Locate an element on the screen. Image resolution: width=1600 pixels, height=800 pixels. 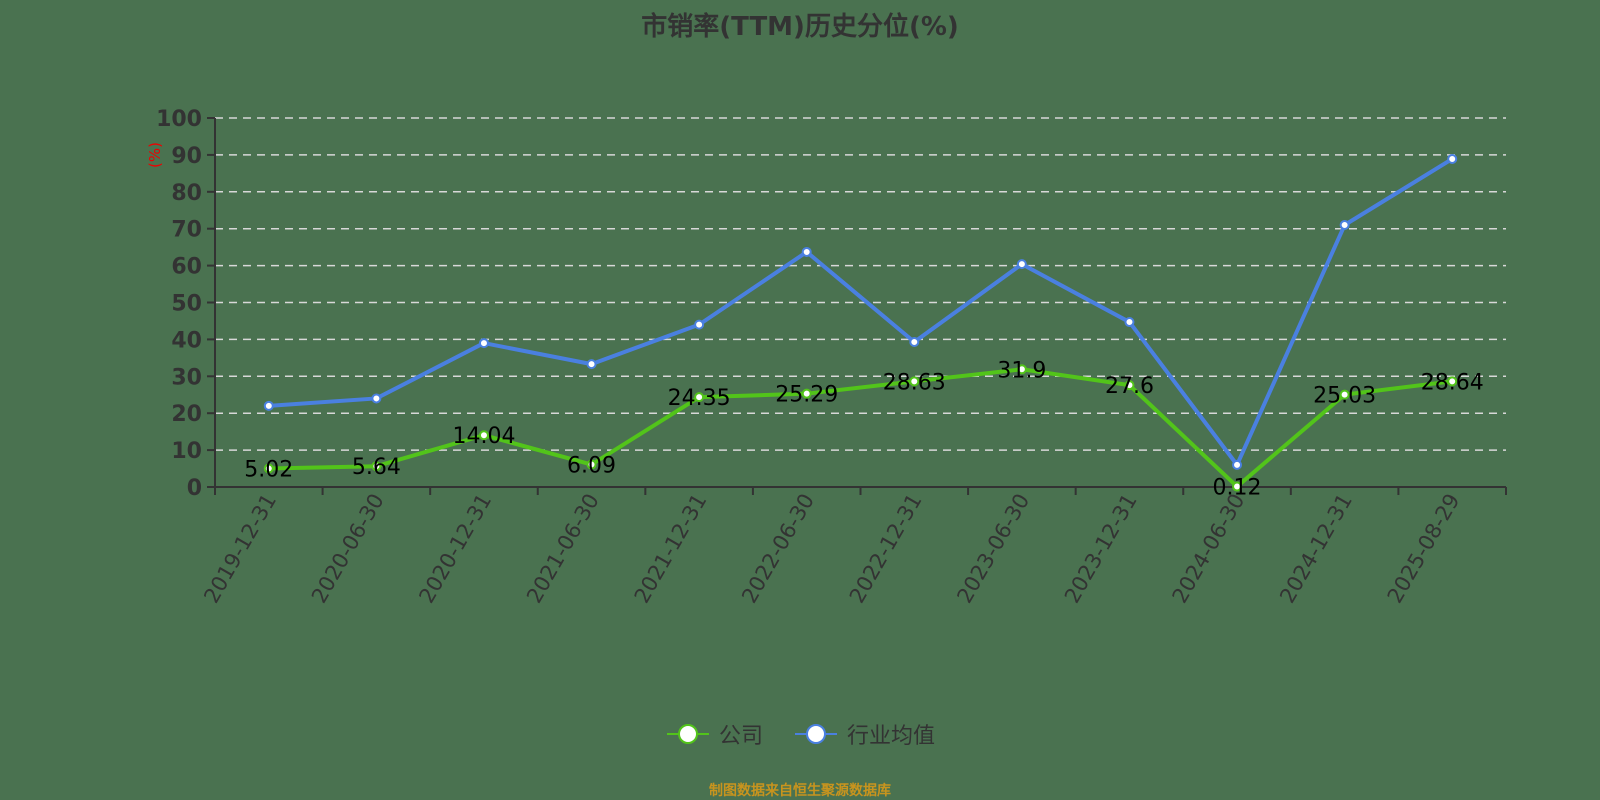
y-tick-label: 0 is located at coordinates (194, 488).